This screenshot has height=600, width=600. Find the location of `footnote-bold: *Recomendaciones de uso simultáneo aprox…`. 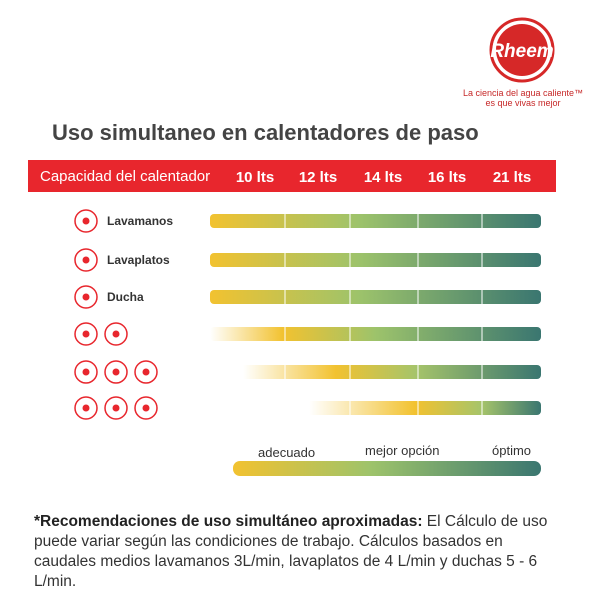

footnote-bold: *Recomendaciones de uso simultáneo aprox… is located at coordinates (228, 521).